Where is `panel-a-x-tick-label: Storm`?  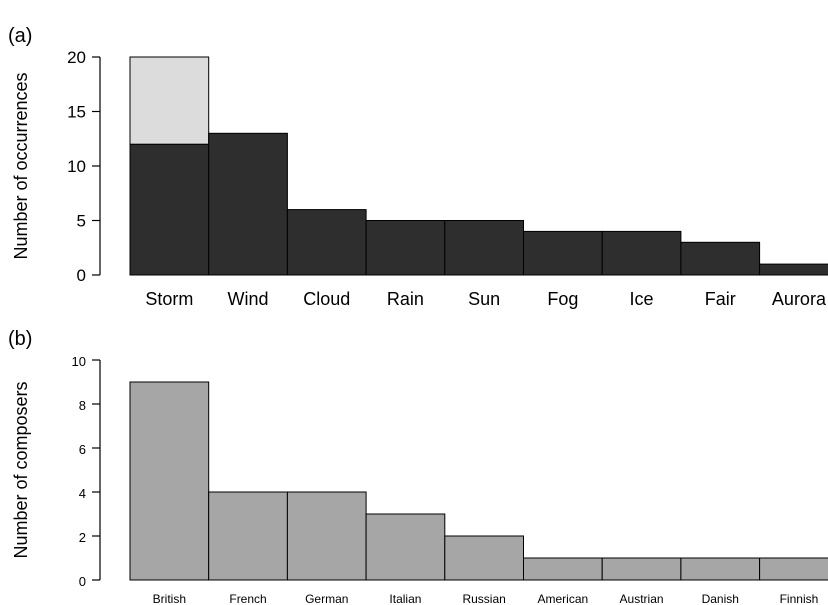
panel-a-x-tick-label: Storm is located at coordinates (169, 299).